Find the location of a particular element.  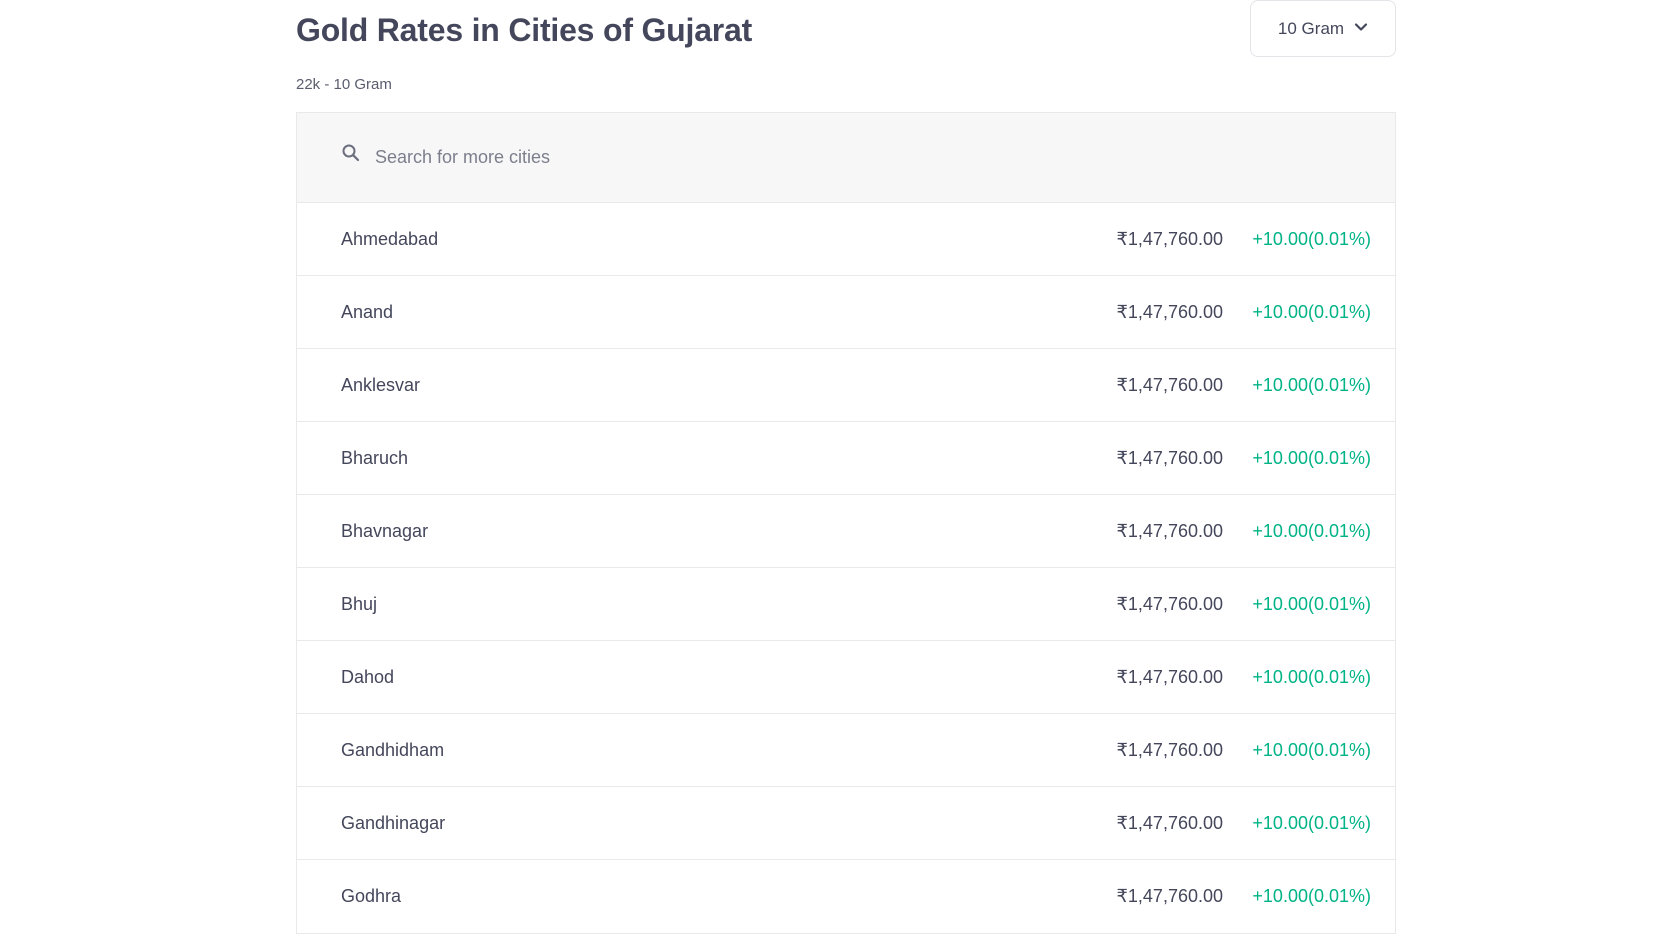

city-name: Bhavnagar is located at coordinates (385, 530).